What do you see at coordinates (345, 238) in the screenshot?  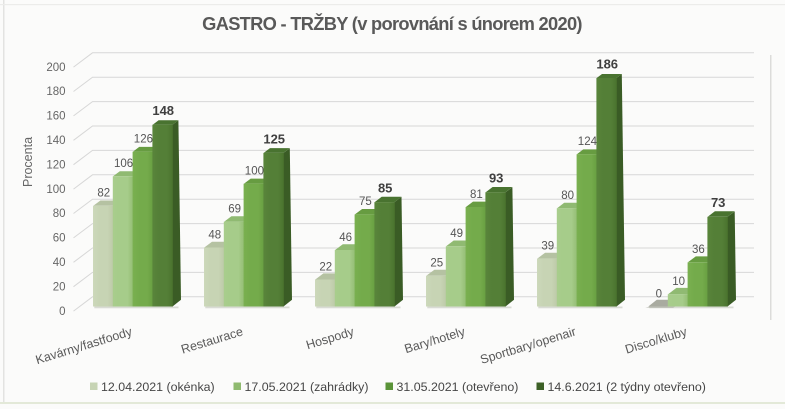 I see `svg-text: 46` at bounding box center [345, 238].